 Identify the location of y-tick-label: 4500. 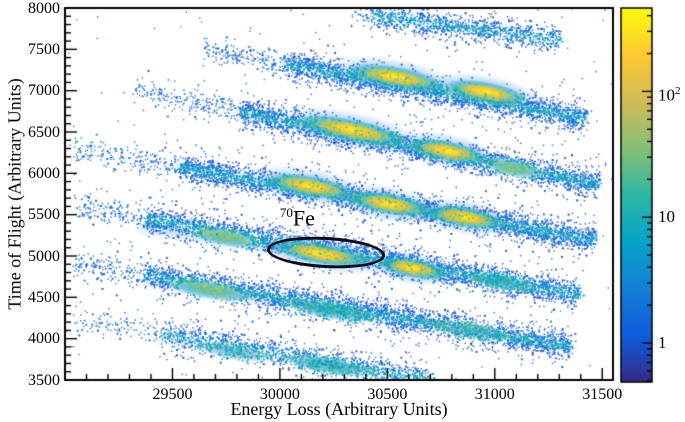
(44, 297).